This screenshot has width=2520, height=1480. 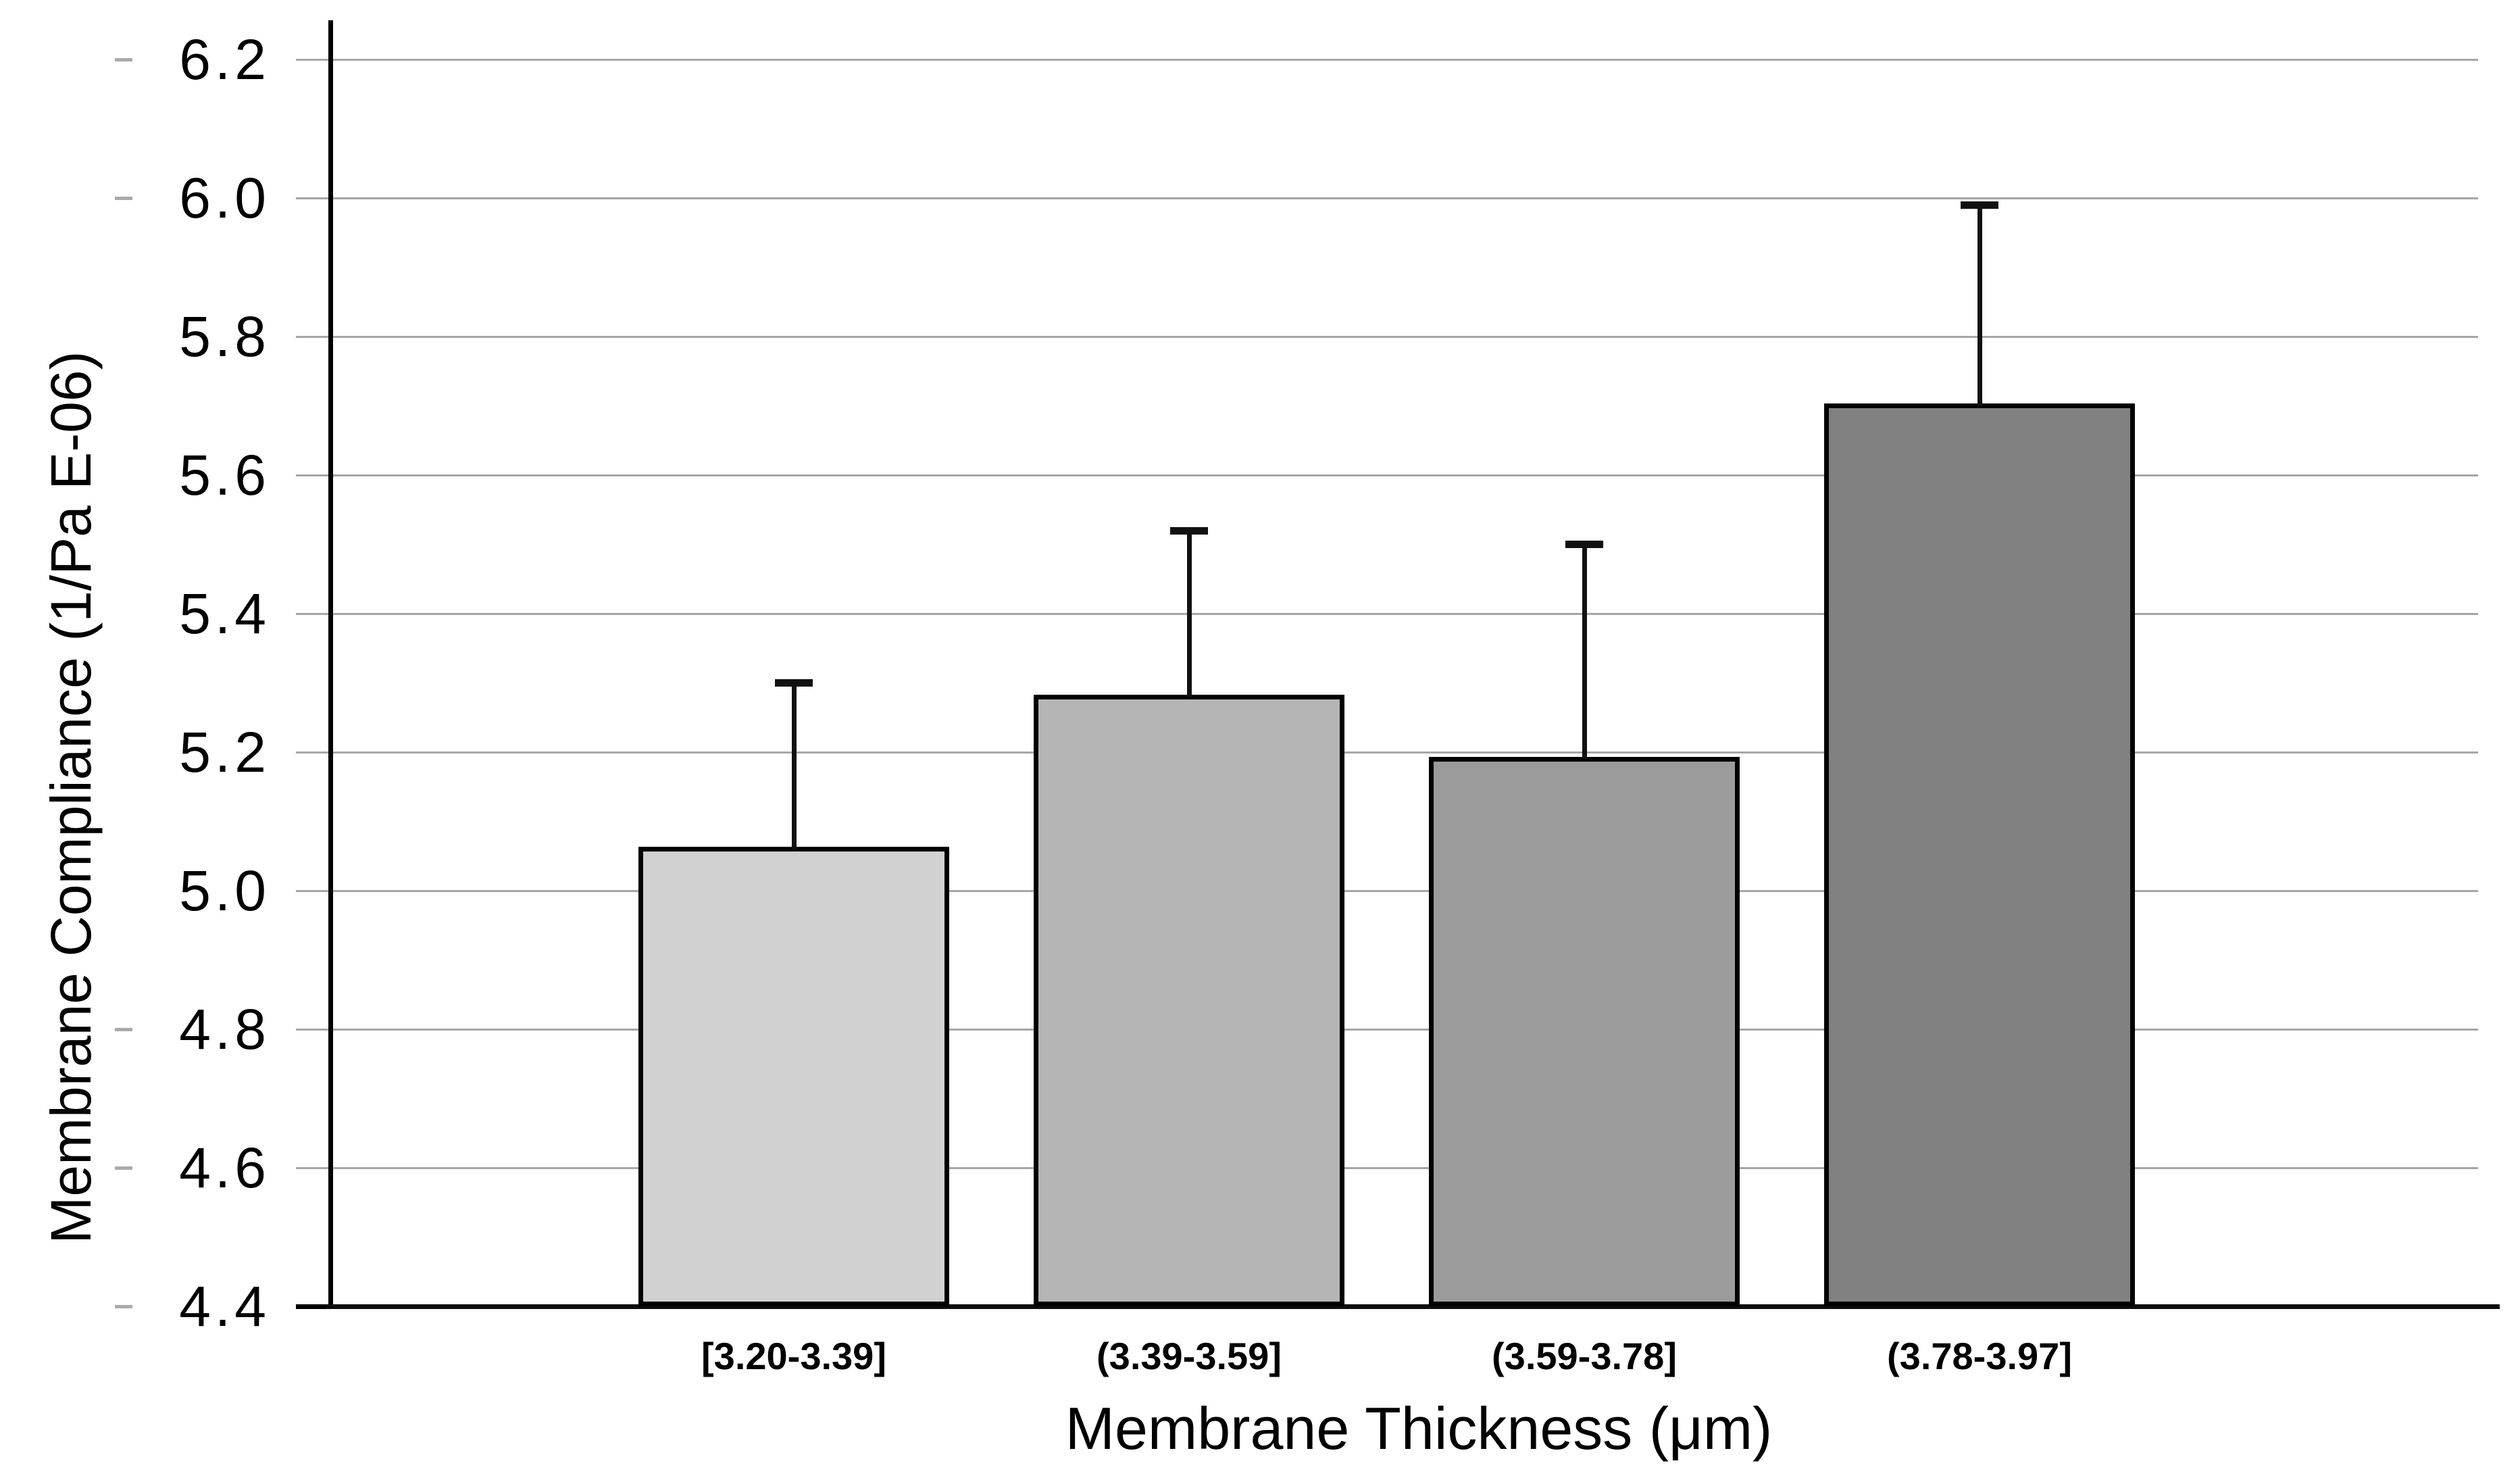 I want to click on y-tick-label: 5.8, so click(x=224, y=336).